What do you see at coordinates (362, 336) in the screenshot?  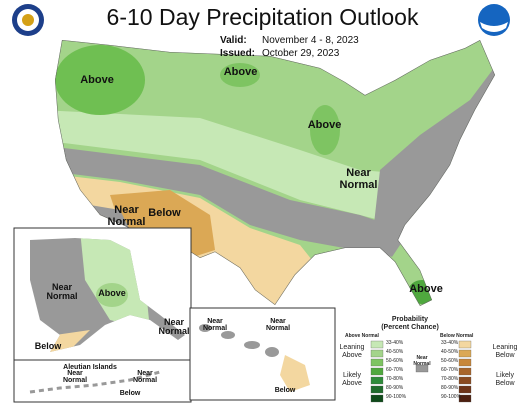 I see `legend-header: Above Normal` at bounding box center [362, 336].